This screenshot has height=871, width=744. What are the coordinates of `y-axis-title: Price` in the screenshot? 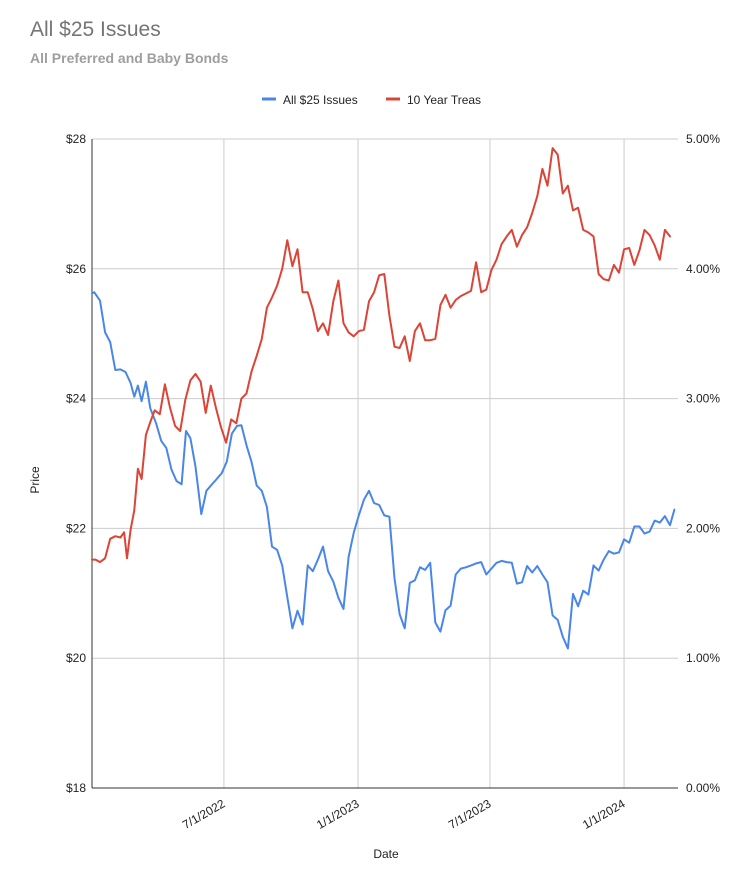 It's located at (35, 480).